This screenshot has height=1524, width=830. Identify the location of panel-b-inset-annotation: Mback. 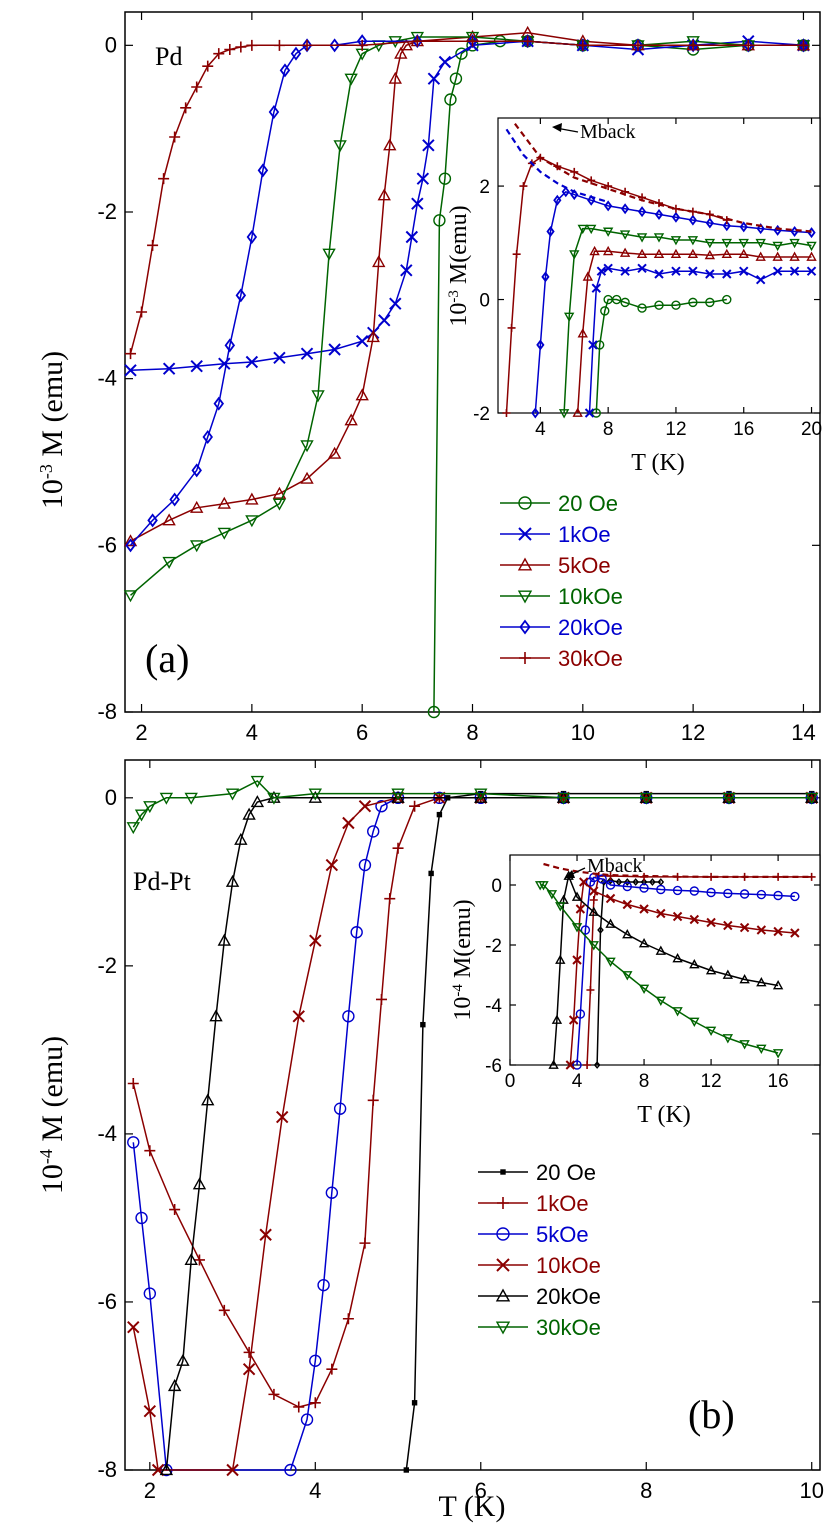
(615, 866).